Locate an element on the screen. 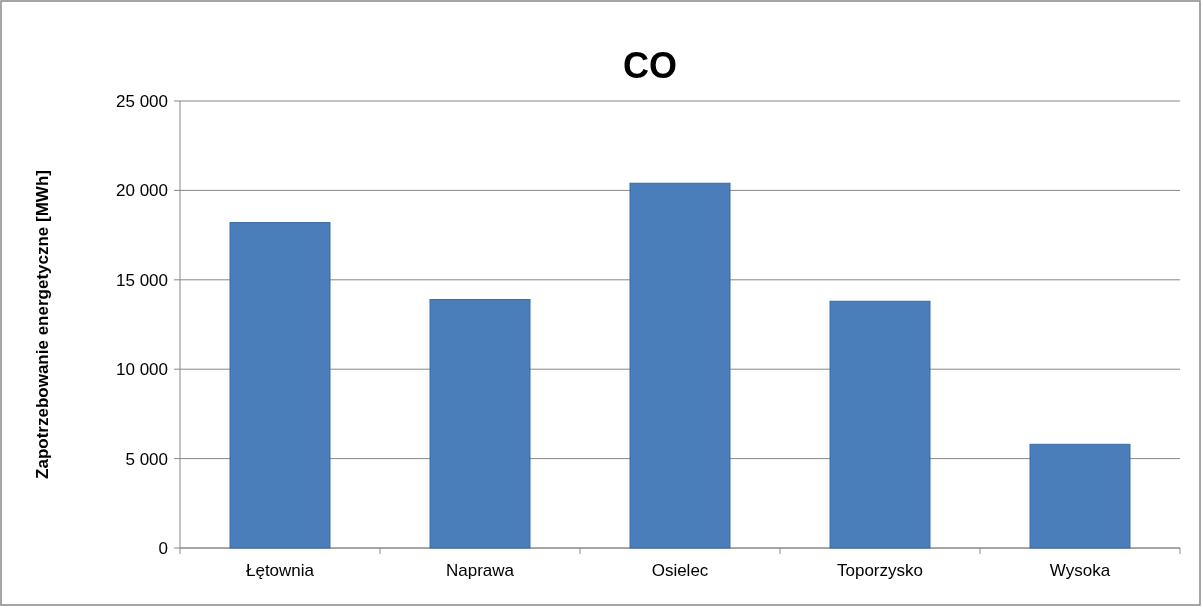  y-tick-label: 5 000 is located at coordinates (146, 459).